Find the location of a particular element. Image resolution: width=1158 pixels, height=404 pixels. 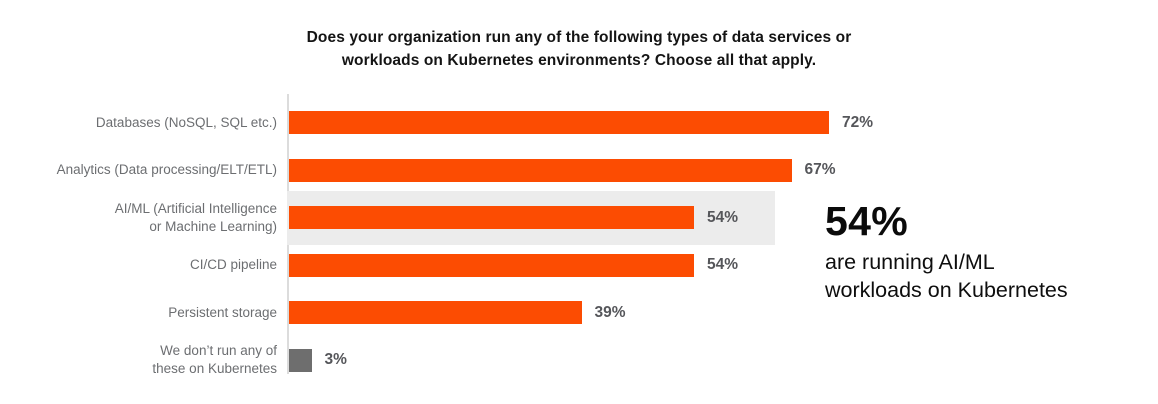

value-label: 3% is located at coordinates (335, 360).